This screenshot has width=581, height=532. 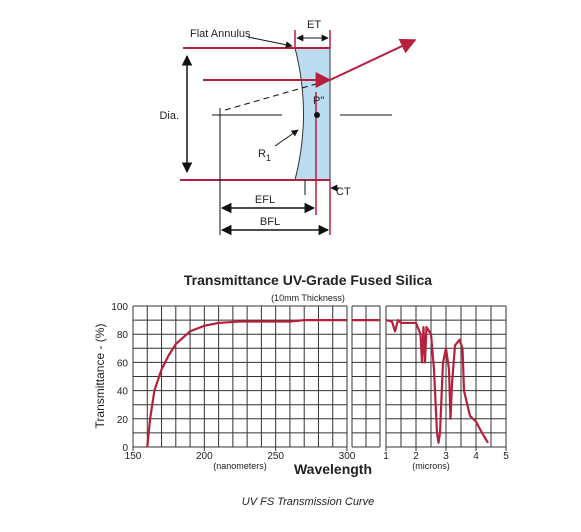 What do you see at coordinates (506, 456) in the screenshot?
I see `x-tick-label: 5` at bounding box center [506, 456].